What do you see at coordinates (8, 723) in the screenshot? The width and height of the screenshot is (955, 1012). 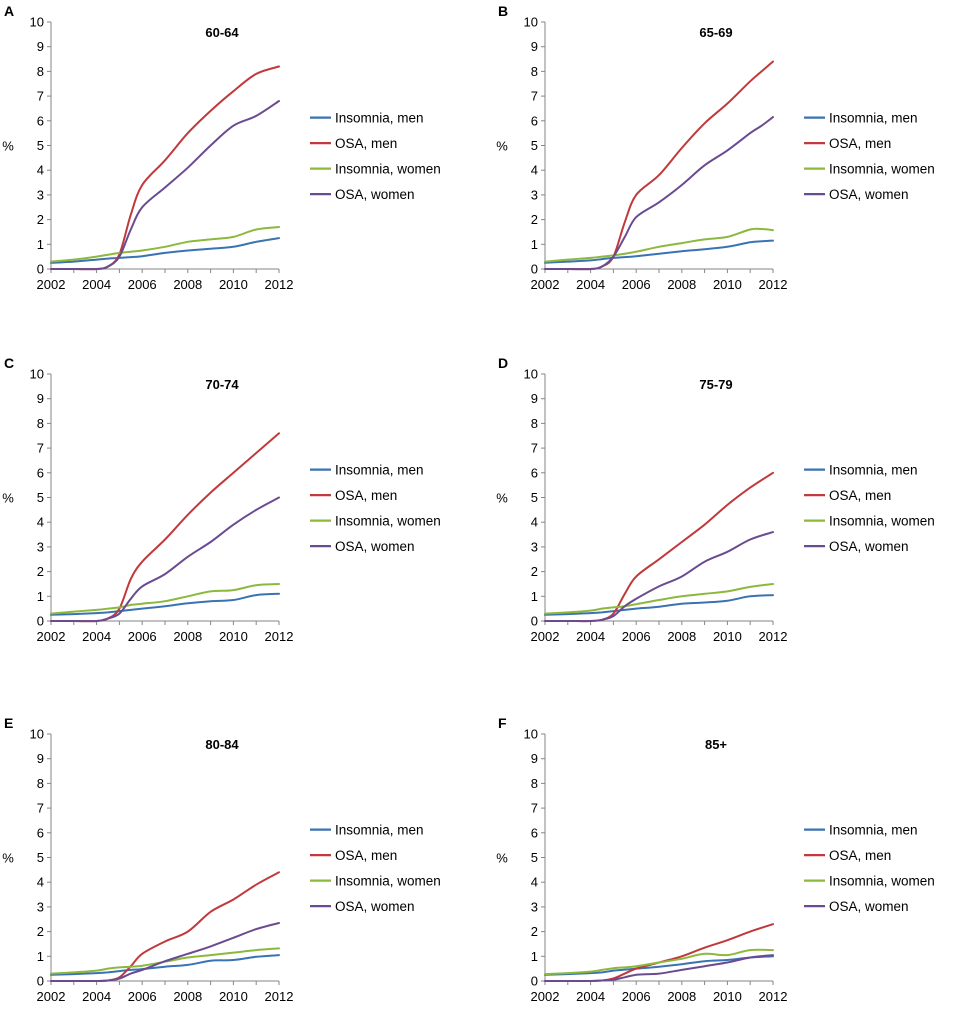 I see `panel-letter: E` at bounding box center [8, 723].